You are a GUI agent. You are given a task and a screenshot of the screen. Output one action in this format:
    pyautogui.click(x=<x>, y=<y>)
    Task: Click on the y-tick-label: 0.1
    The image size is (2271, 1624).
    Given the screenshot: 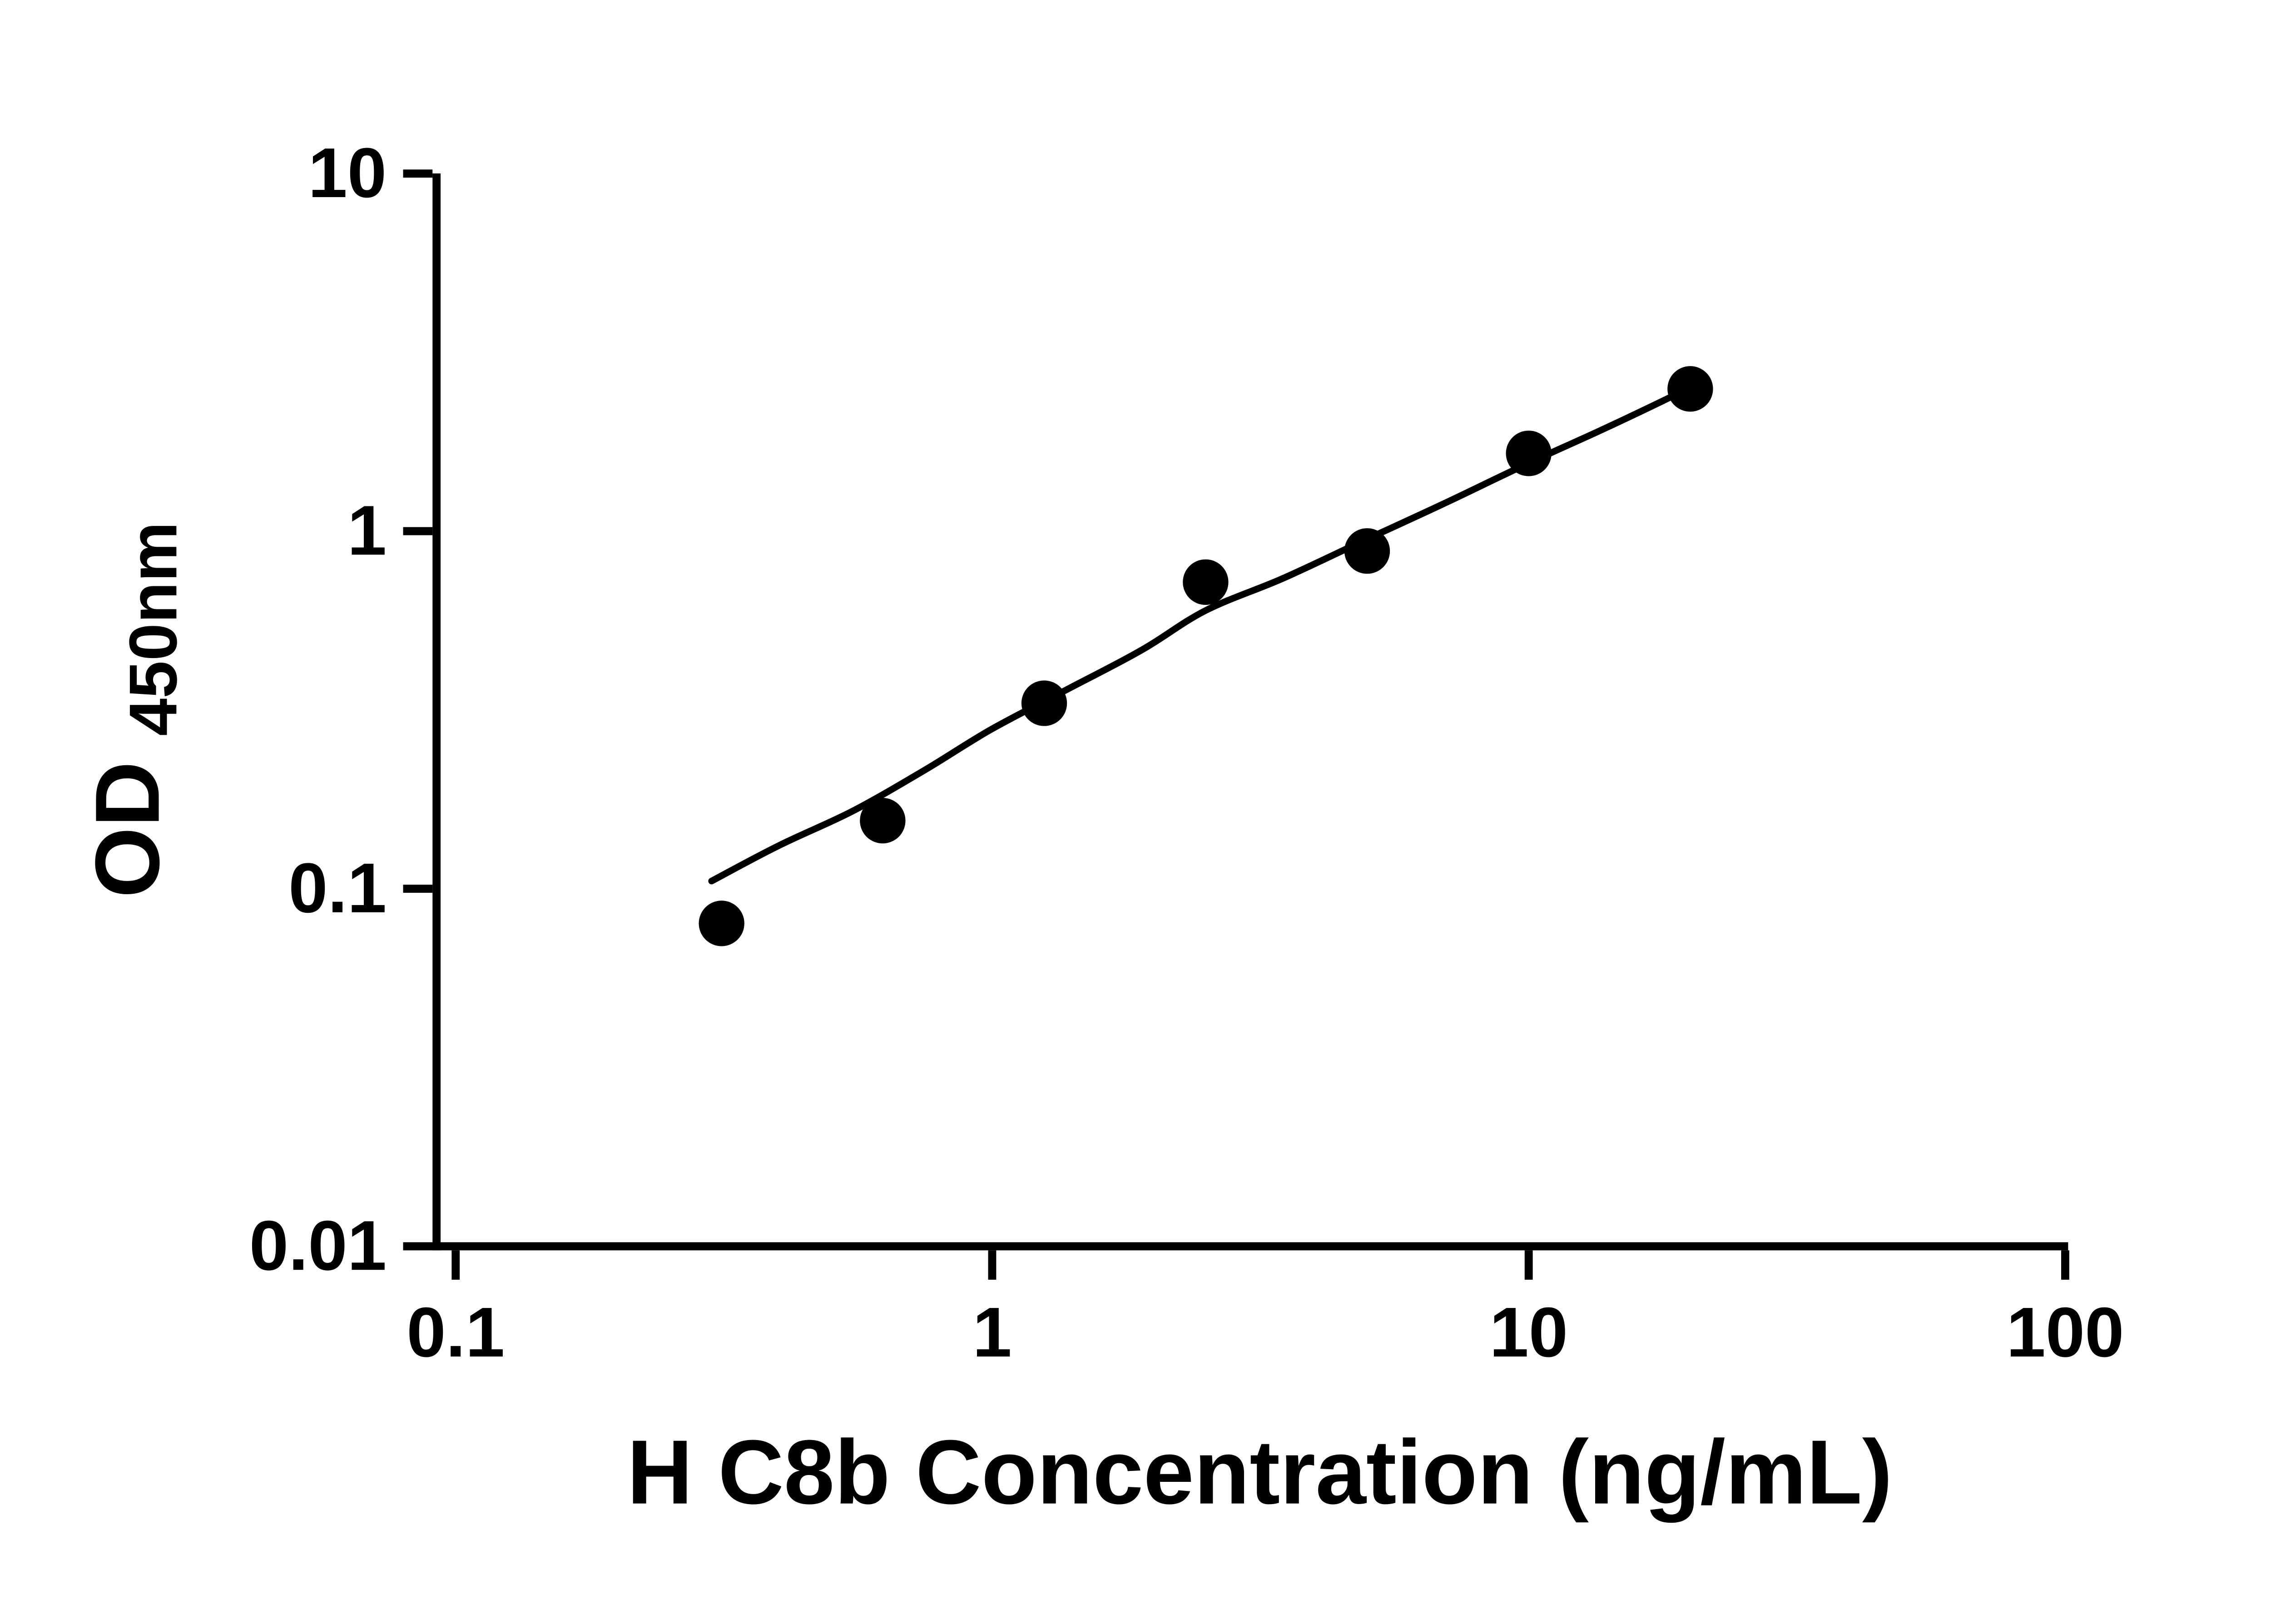 What is the action you would take?
    pyautogui.click(x=337, y=887)
    